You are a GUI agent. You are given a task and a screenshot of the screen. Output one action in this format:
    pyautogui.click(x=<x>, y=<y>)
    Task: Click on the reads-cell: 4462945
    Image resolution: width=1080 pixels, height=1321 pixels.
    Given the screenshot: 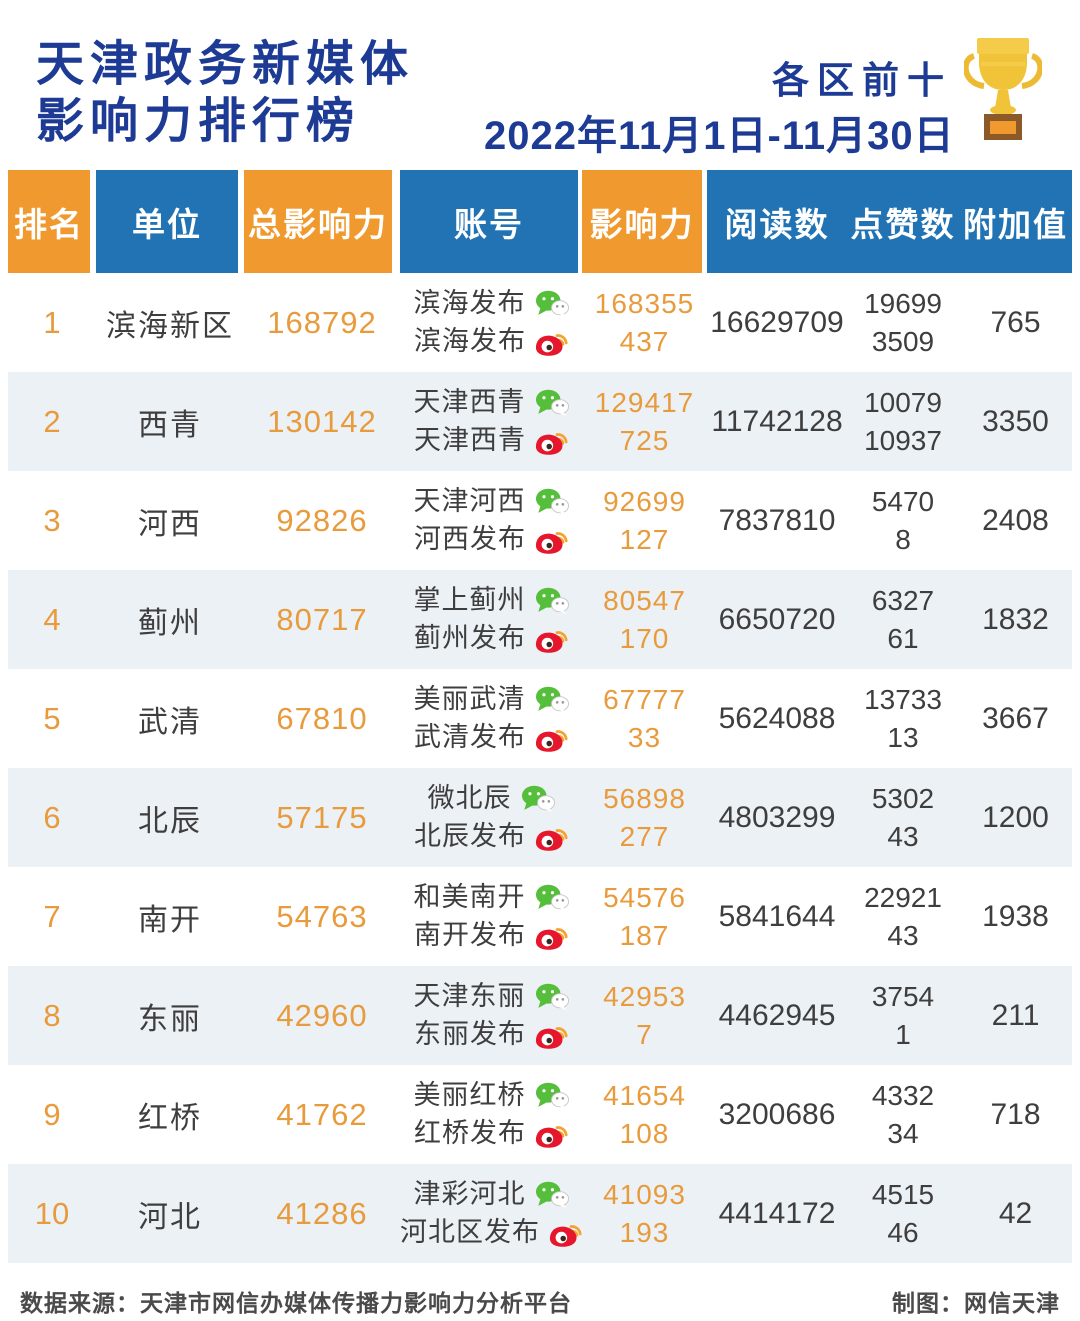 What is the action you would take?
    pyautogui.click(x=777, y=1015)
    